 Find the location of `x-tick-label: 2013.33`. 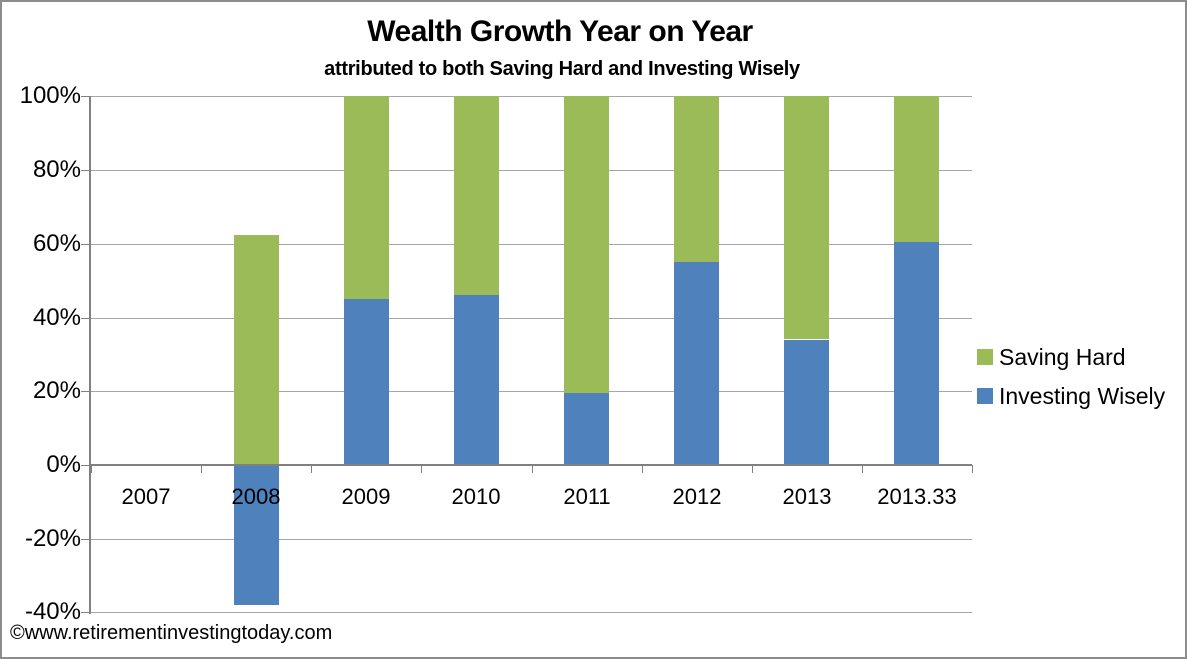

x-tick-label: 2013.33 is located at coordinates (917, 496).